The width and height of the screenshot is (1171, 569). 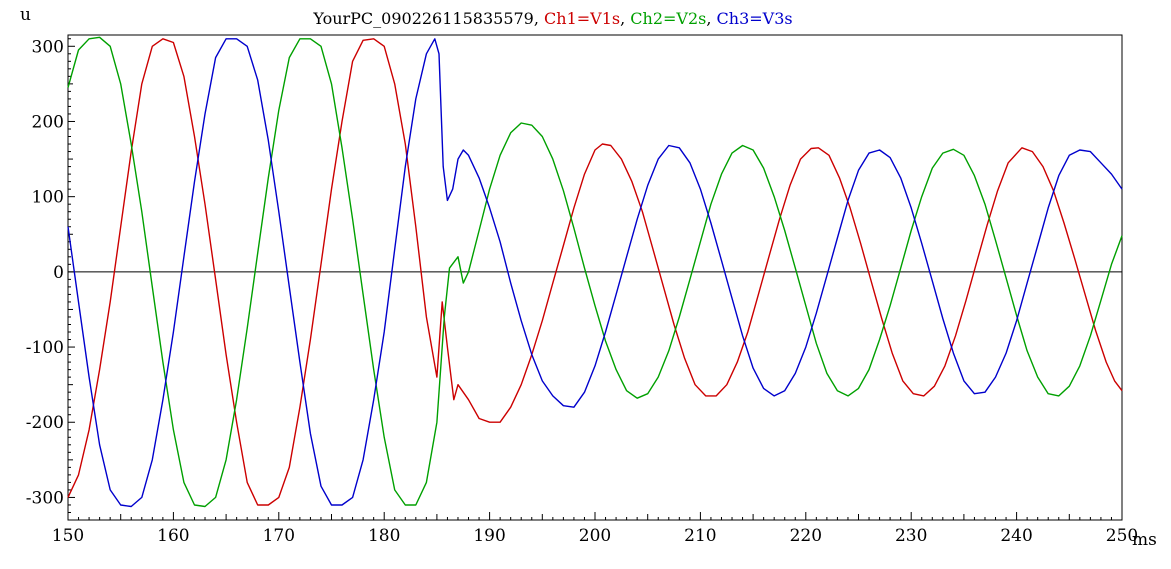 I want to click on x-axis-unit-label: ms, so click(x=1144, y=540).